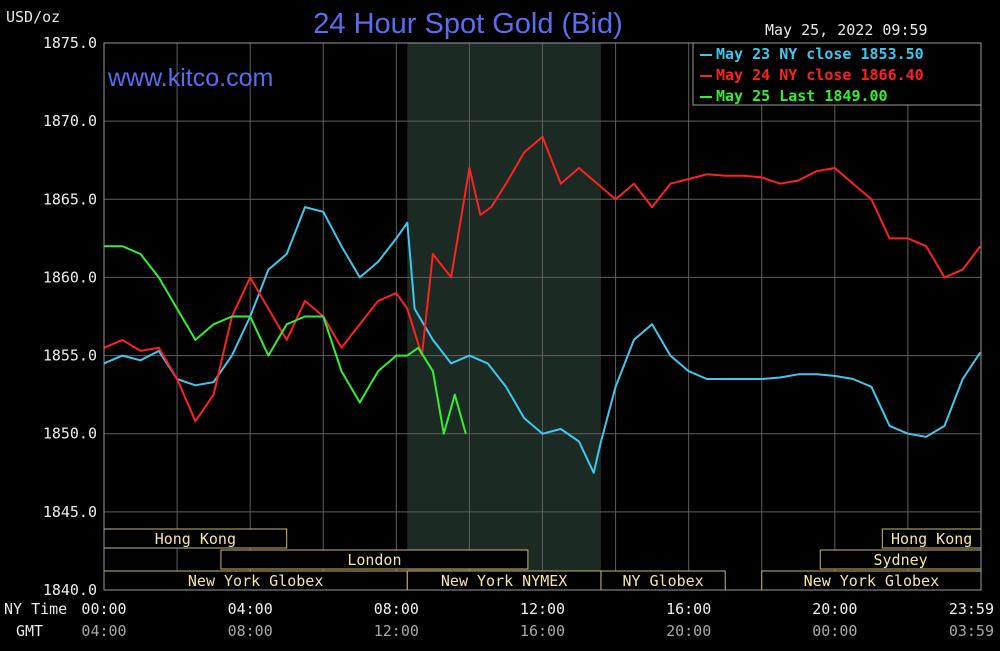  Describe the element at coordinates (820, 75) in the screenshot. I see `legend-entry: May 24 NY close 1866.40` at that location.